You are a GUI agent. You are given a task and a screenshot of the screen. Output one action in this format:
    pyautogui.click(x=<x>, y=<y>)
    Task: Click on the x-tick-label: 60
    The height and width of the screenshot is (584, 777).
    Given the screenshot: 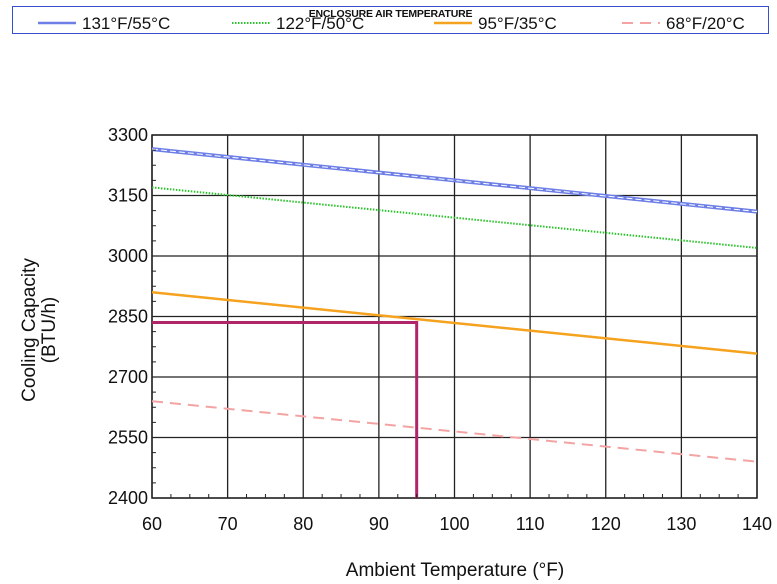 What is the action you would take?
    pyautogui.click(x=152, y=524)
    